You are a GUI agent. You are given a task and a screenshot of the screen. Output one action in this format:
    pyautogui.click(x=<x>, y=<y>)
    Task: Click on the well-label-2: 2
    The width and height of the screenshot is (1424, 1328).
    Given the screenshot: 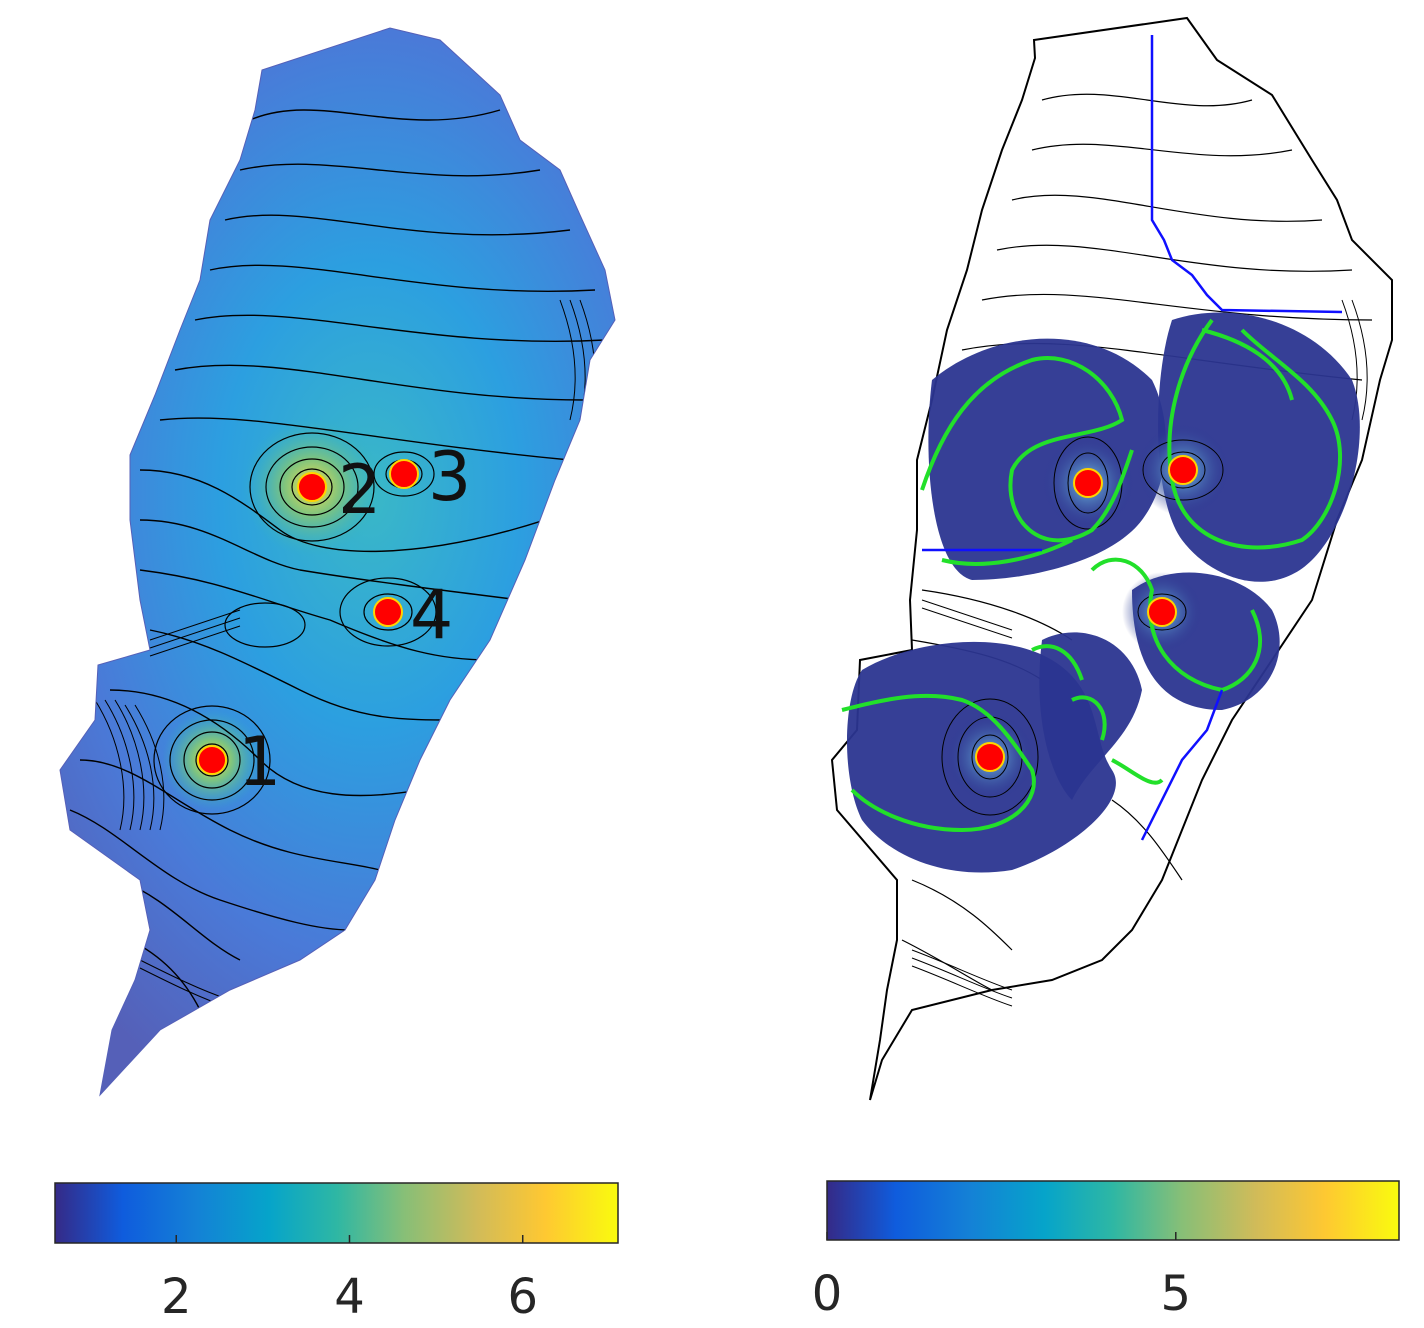 What is the action you would take?
    pyautogui.click(x=359, y=490)
    